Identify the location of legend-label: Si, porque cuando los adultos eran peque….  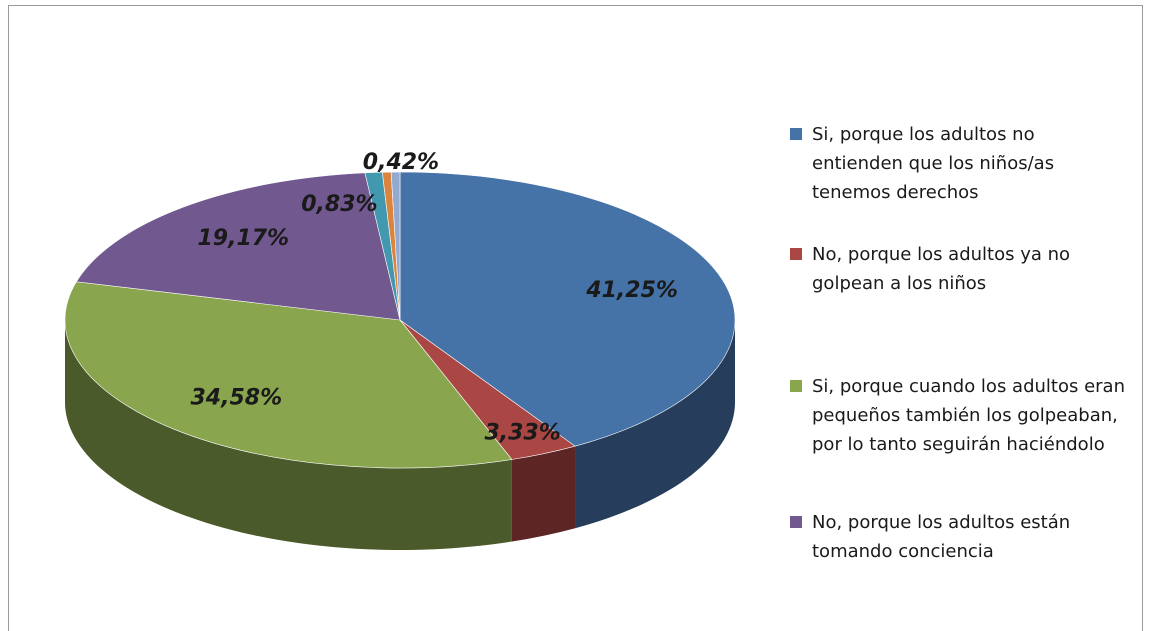
(968, 415).